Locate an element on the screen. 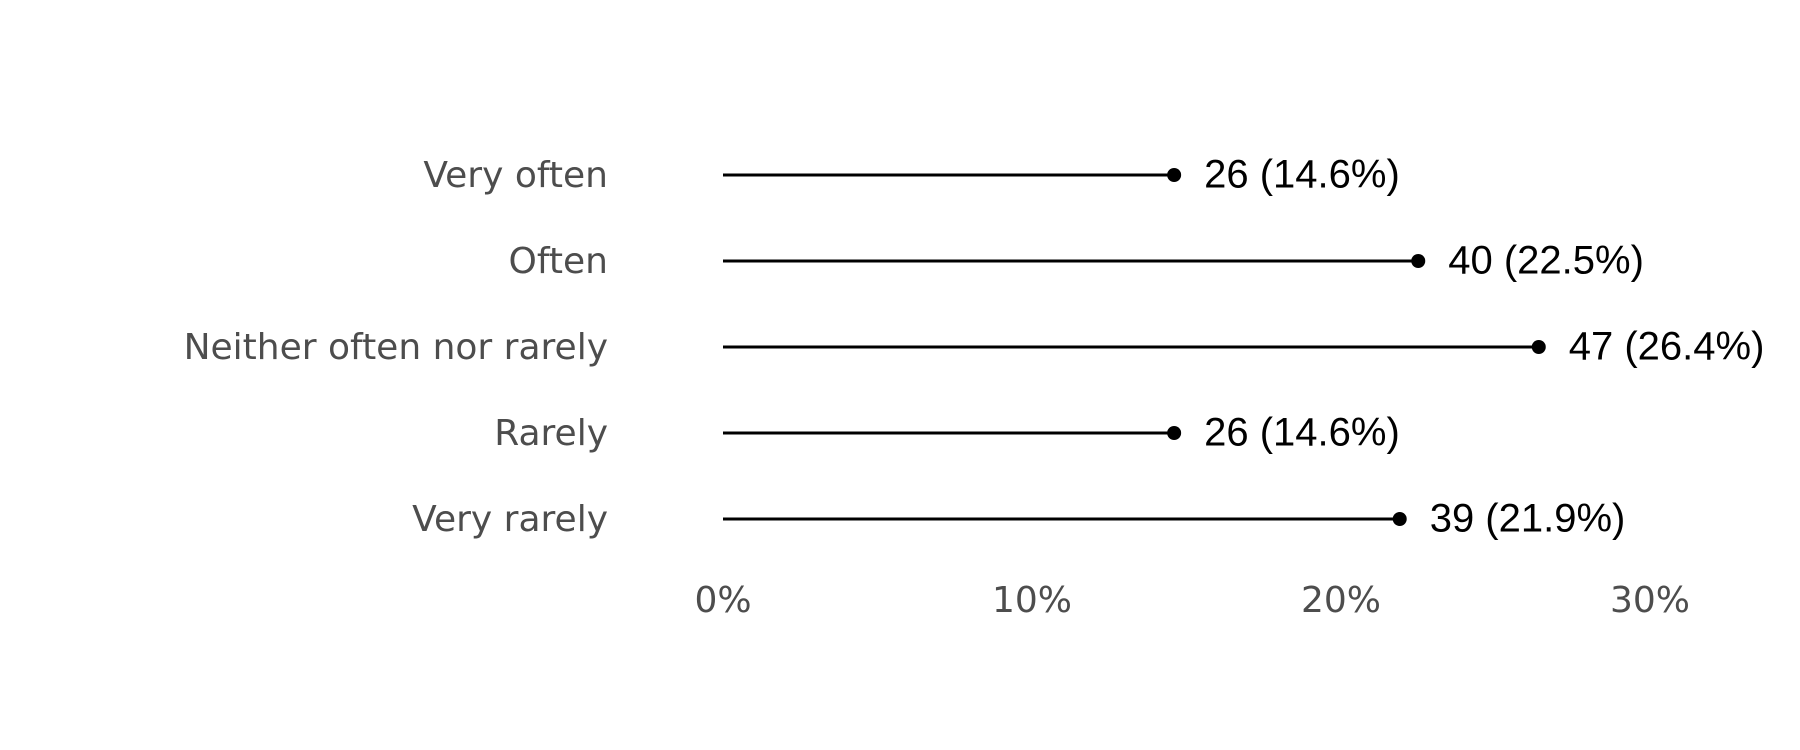 The height and width of the screenshot is (750, 1800). value-label: 40 (22.5%) is located at coordinates (1546, 261).